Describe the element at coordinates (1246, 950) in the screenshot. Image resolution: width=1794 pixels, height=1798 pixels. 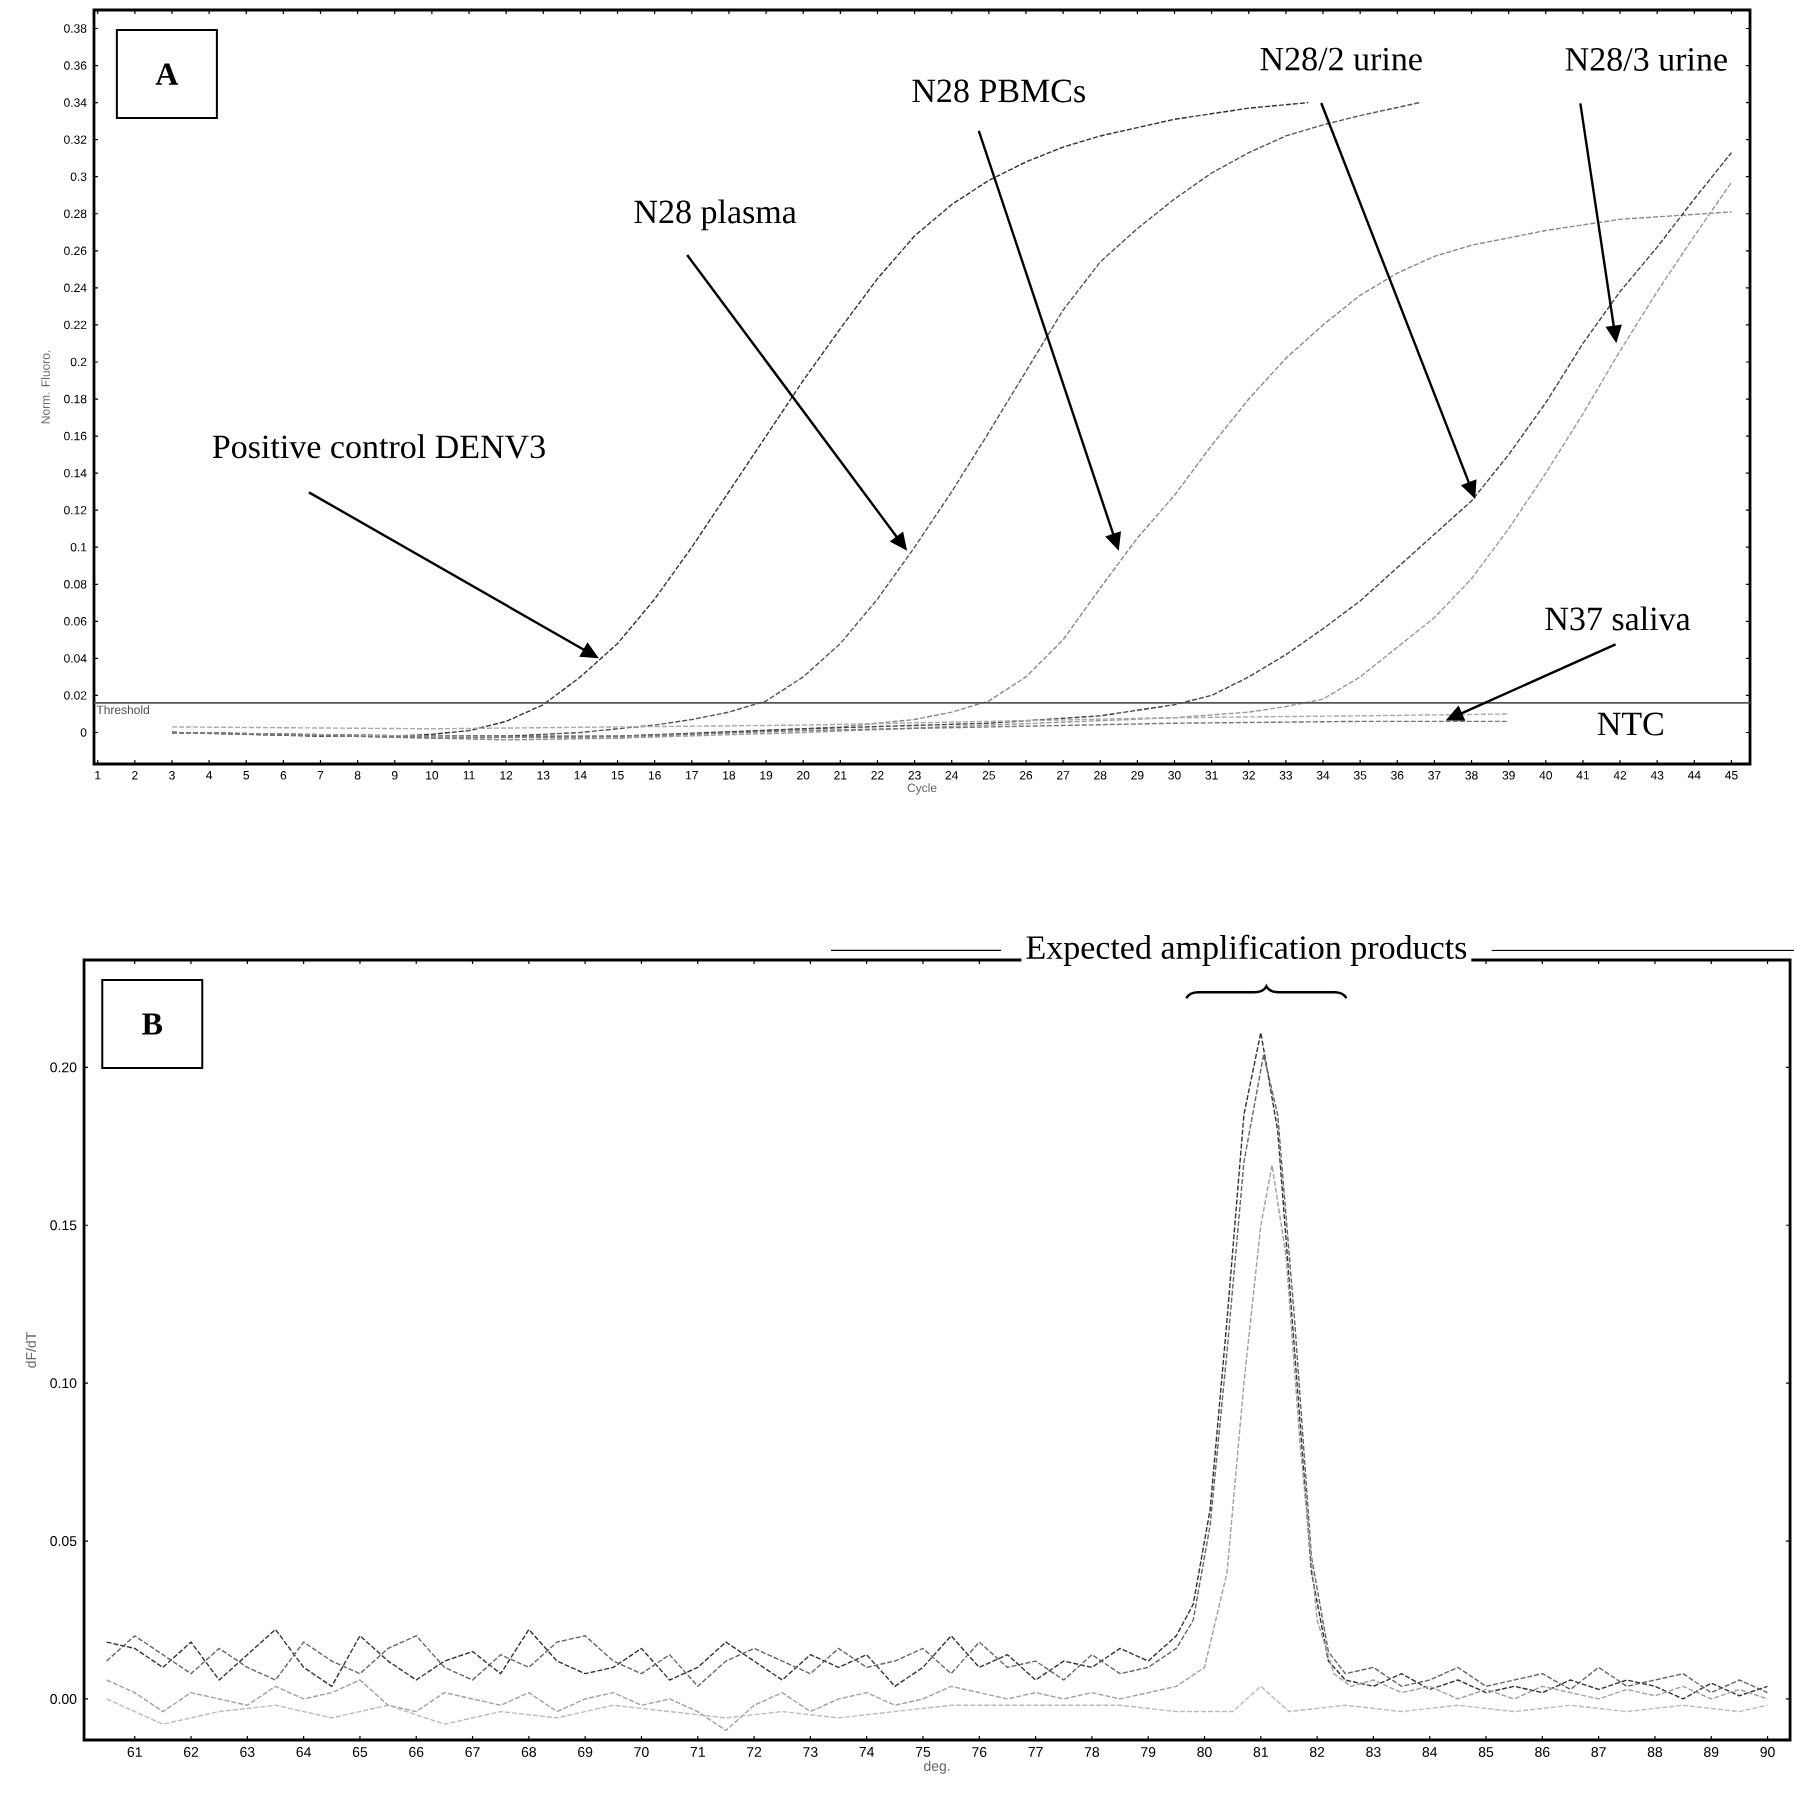
I see `annotation: Expected amplification products` at that location.